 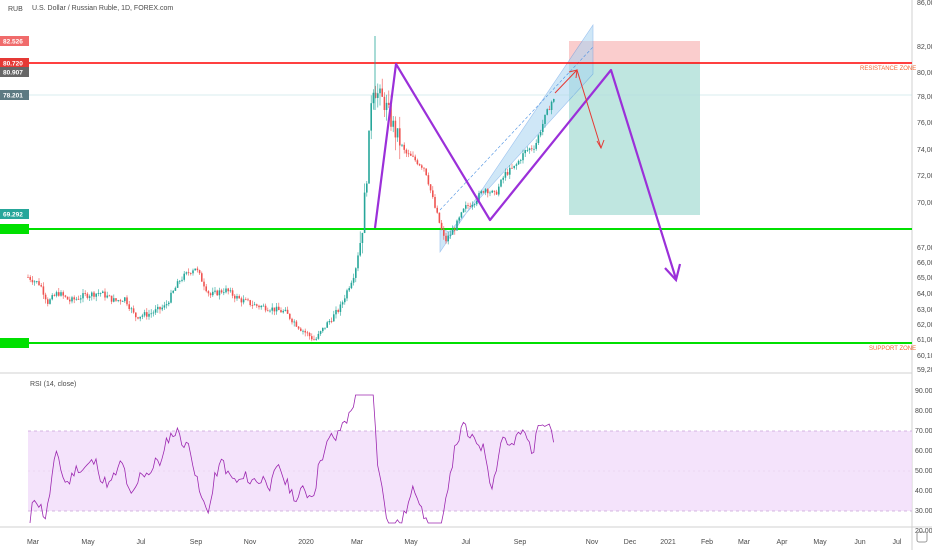 I want to click on rsi-tick-label: 30.00, so click(x=923, y=511).